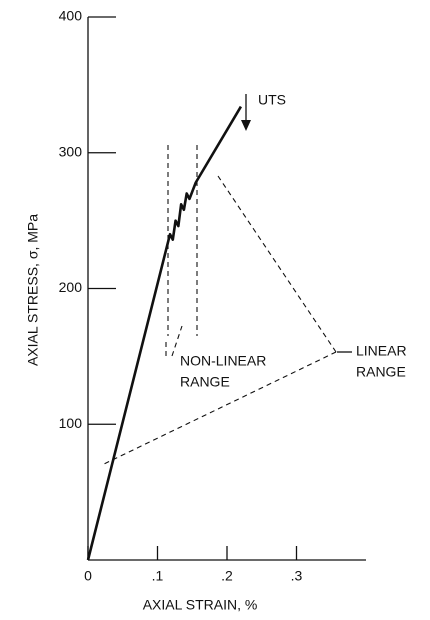  What do you see at coordinates (71, 151) in the screenshot?
I see `y-tick-label: 300` at bounding box center [71, 151].